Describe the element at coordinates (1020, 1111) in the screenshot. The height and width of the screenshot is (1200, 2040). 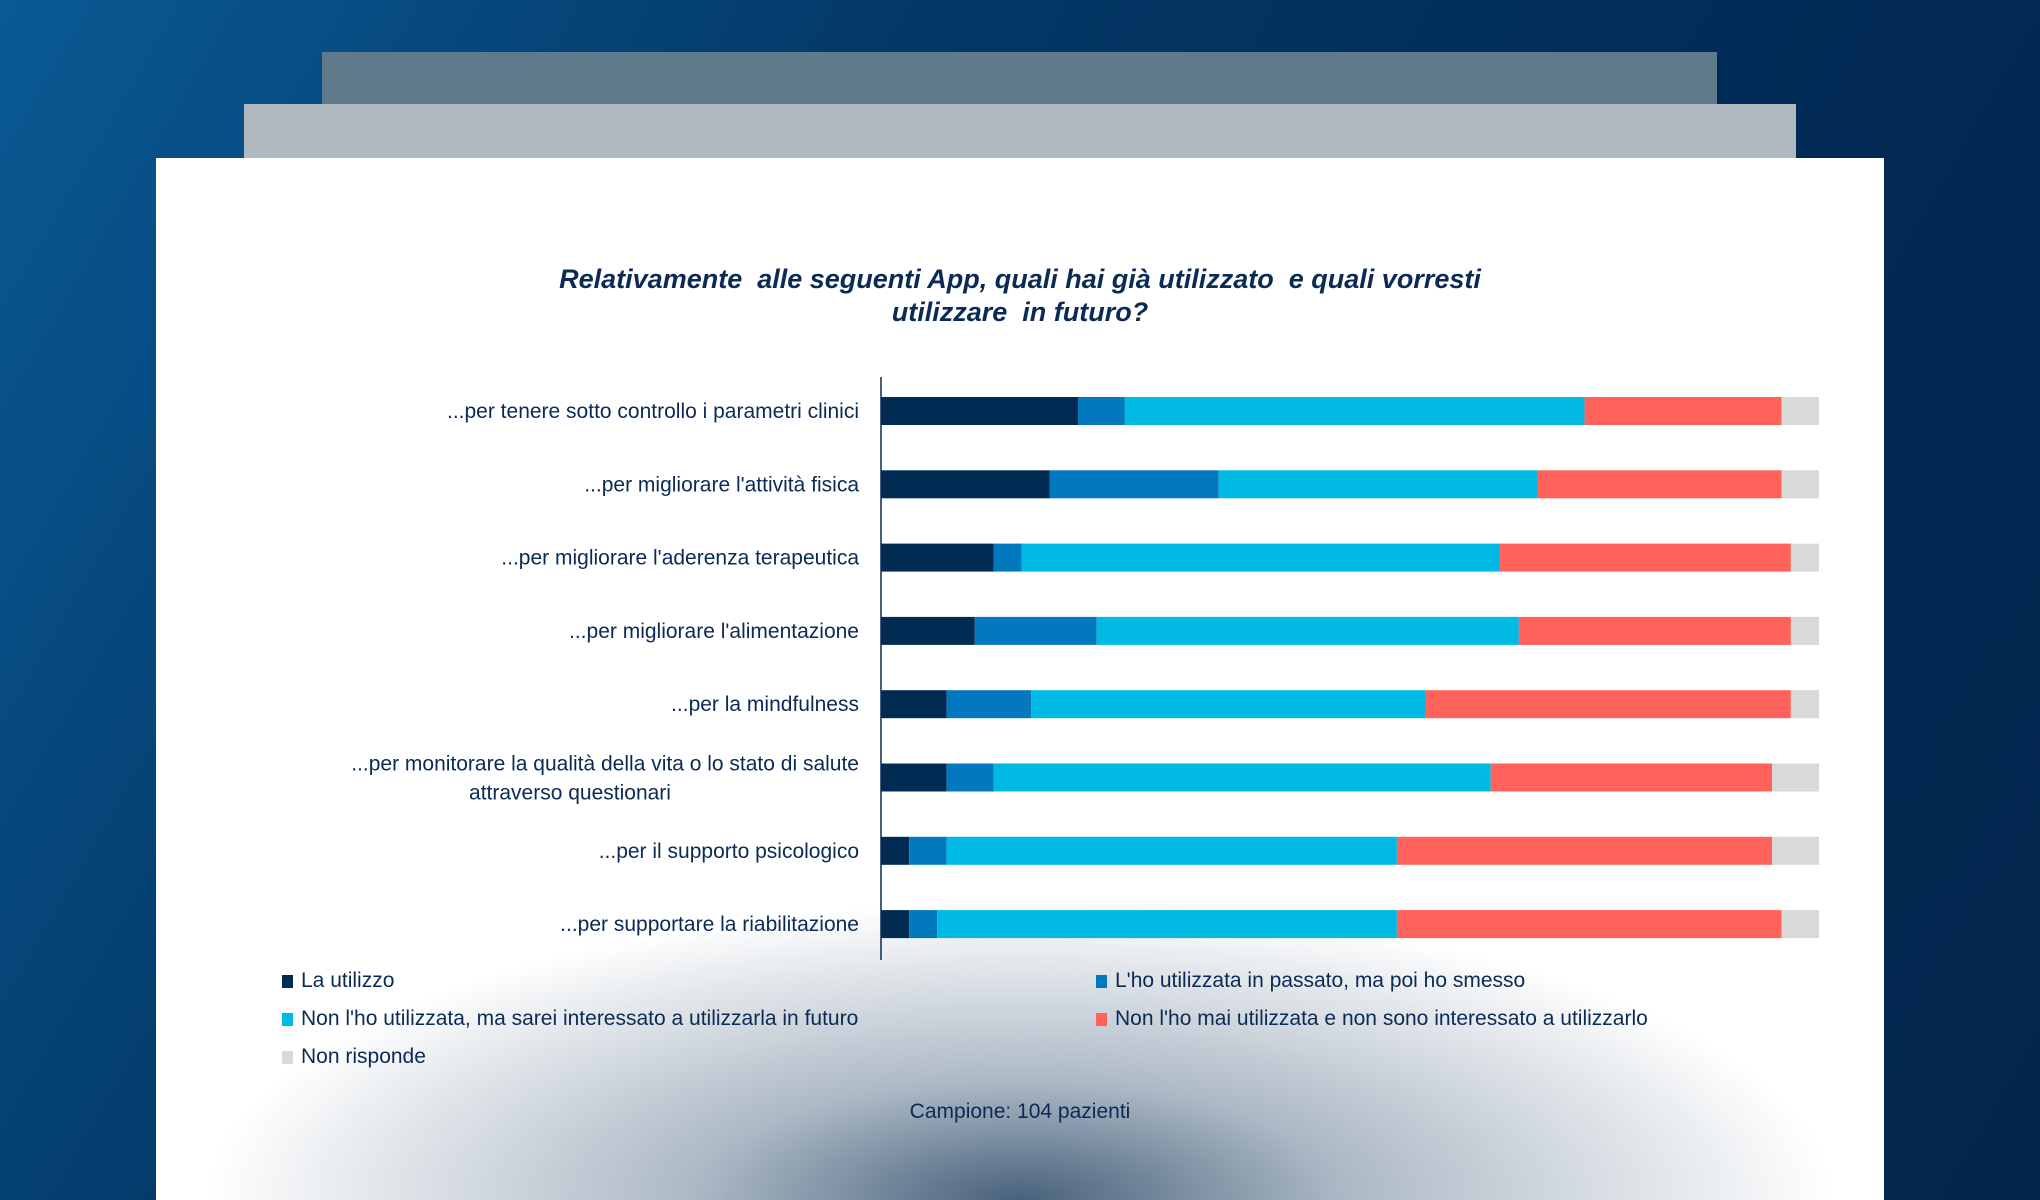
I see `sample-note: Campione: 104 pazienti` at that location.